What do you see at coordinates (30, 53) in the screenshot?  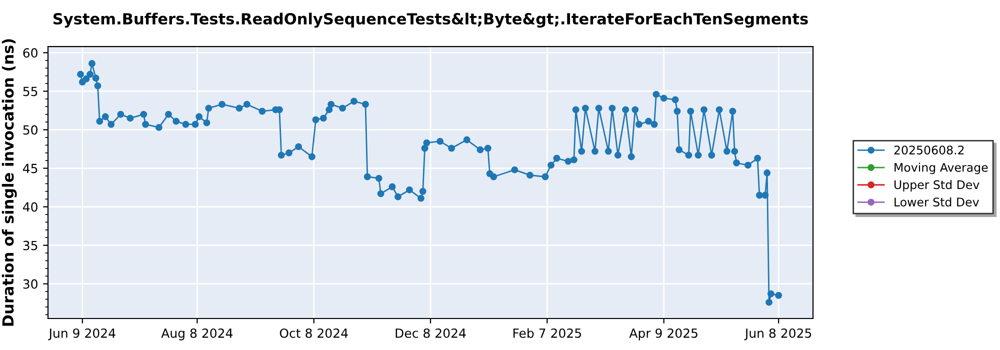 I see `y-tick-label: 60` at bounding box center [30, 53].